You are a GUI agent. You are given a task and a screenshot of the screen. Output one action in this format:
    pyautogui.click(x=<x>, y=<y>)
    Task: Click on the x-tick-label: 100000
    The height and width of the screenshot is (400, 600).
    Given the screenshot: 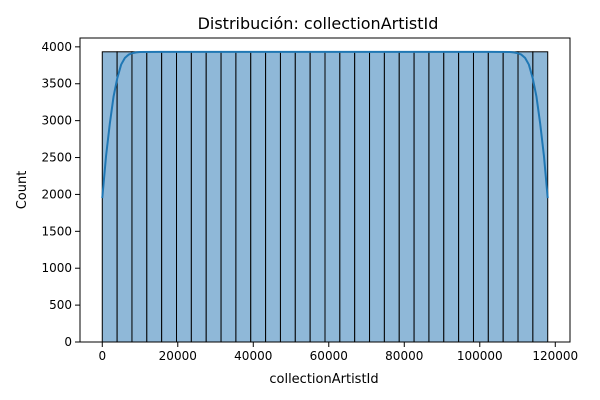 What is the action you would take?
    pyautogui.click(x=480, y=356)
    